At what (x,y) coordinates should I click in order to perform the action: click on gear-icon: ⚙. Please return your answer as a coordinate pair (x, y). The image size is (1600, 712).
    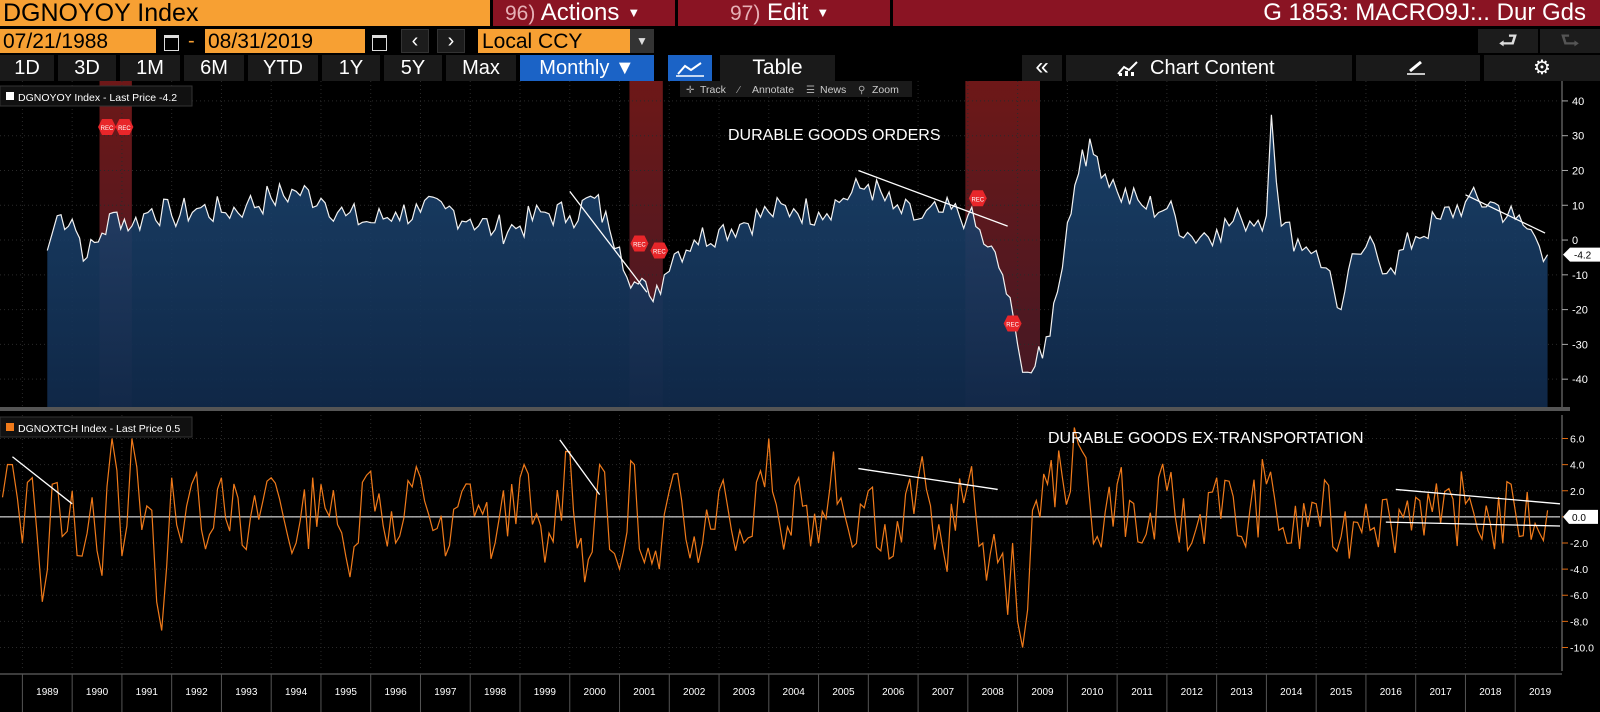
    Looking at the image, I should click on (1542, 68).